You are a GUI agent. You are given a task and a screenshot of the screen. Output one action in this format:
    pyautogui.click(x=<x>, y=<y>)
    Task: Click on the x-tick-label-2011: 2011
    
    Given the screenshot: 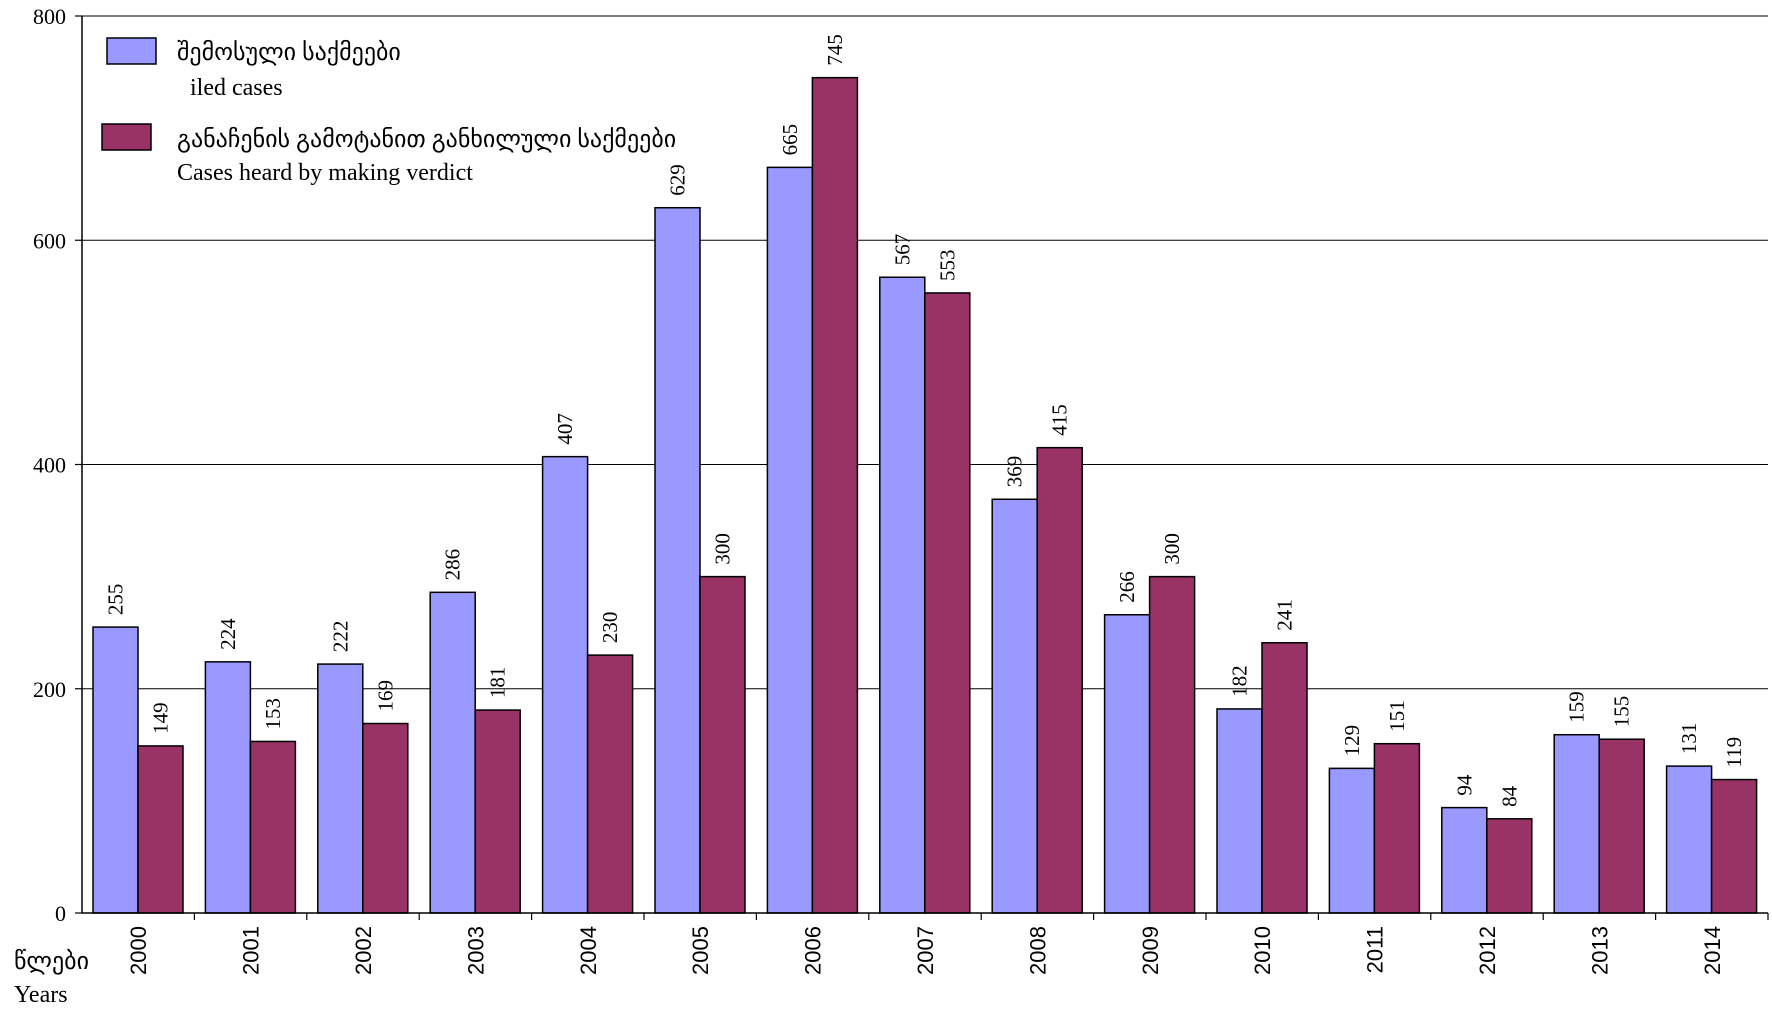 What is the action you would take?
    pyautogui.click(x=1375, y=949)
    